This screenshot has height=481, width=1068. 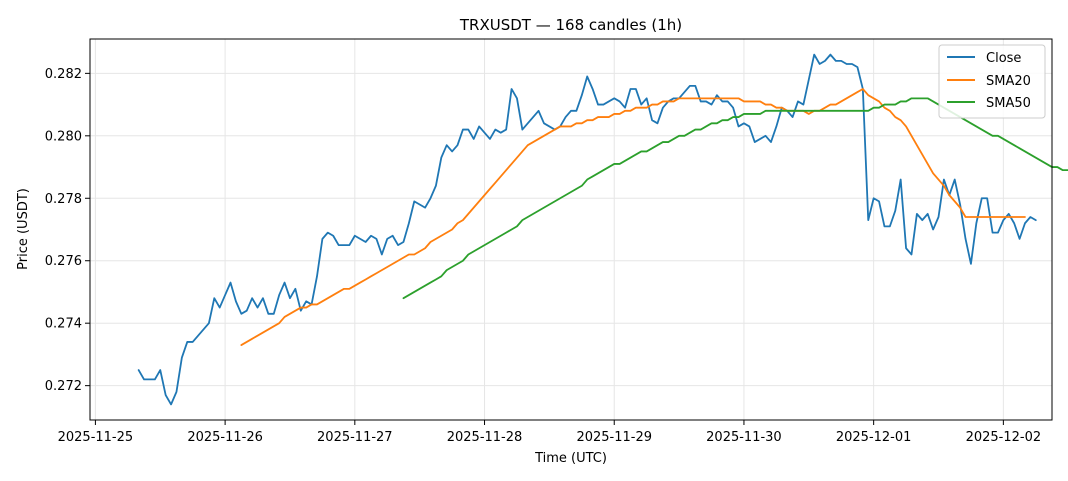 What do you see at coordinates (570, 25) in the screenshot?
I see `chart-title: TRXUSDT — 168 candles (1h)` at bounding box center [570, 25].